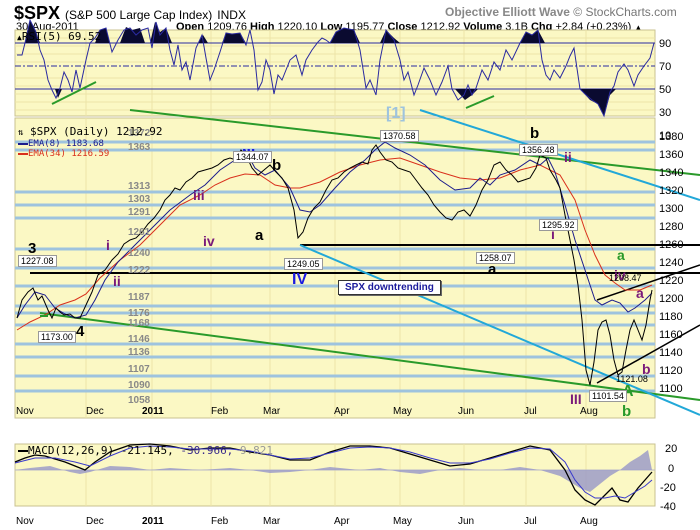 This screenshot has width=700, height=530. I want to click on macd-label: MACD(12,26,9), so click(71, 450).